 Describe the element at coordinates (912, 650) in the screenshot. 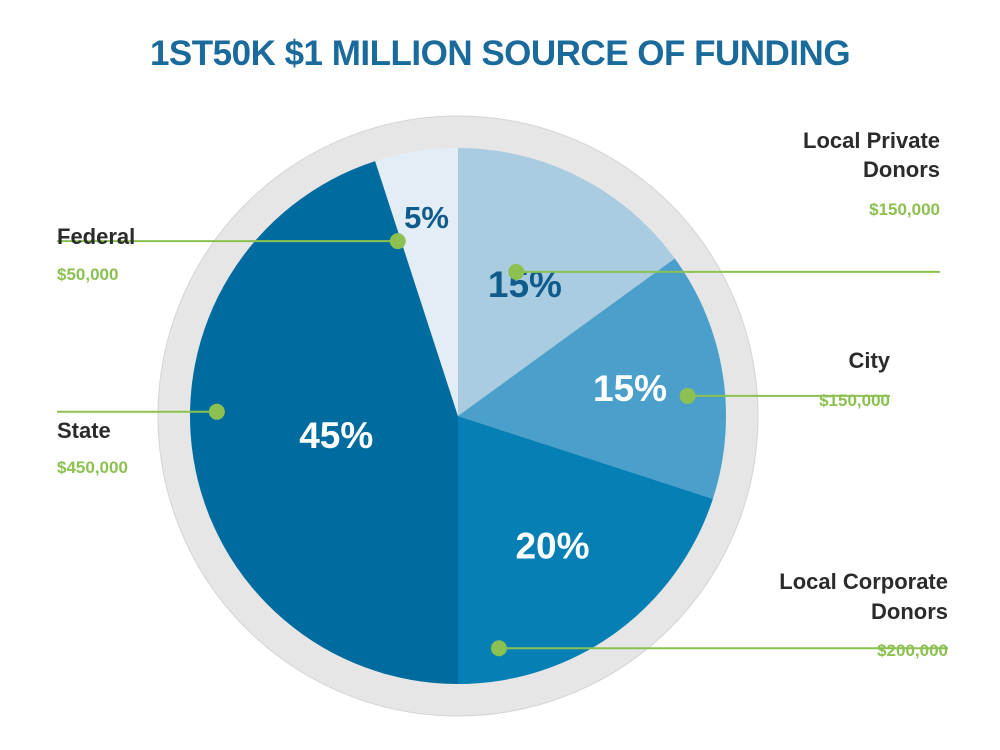

I see `slice-amount-label: $200,000` at that location.